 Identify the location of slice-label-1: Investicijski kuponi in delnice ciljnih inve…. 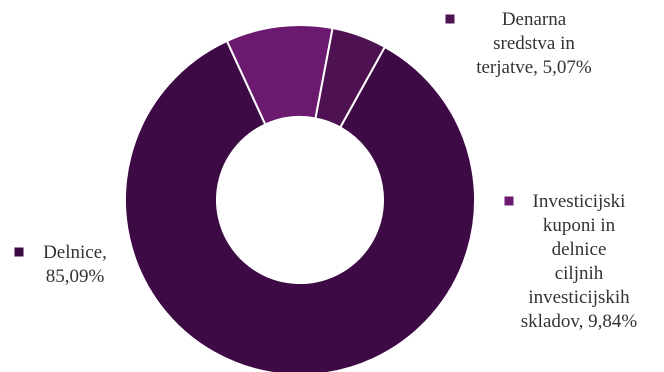
(579, 261).